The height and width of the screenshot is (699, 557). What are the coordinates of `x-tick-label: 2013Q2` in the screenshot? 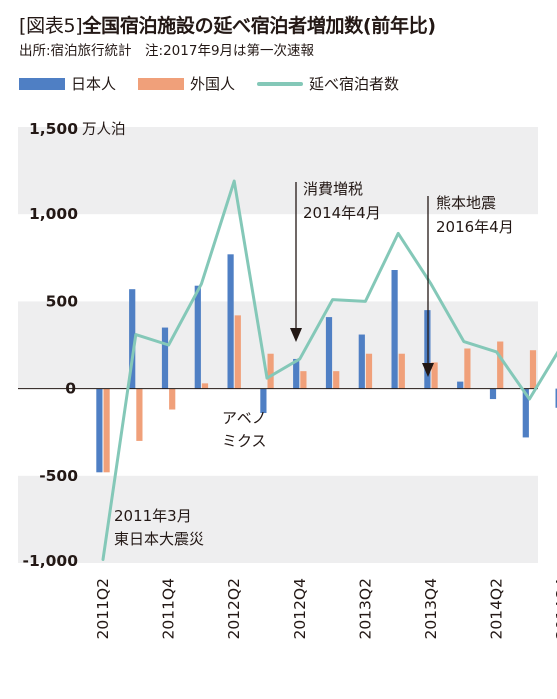 It's located at (365, 609).